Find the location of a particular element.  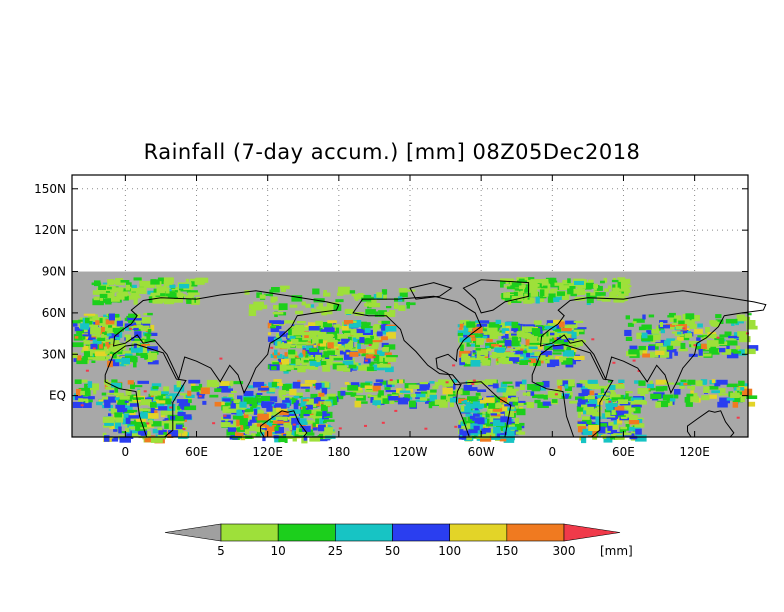

grid-lines is located at coordinates (410, 223).